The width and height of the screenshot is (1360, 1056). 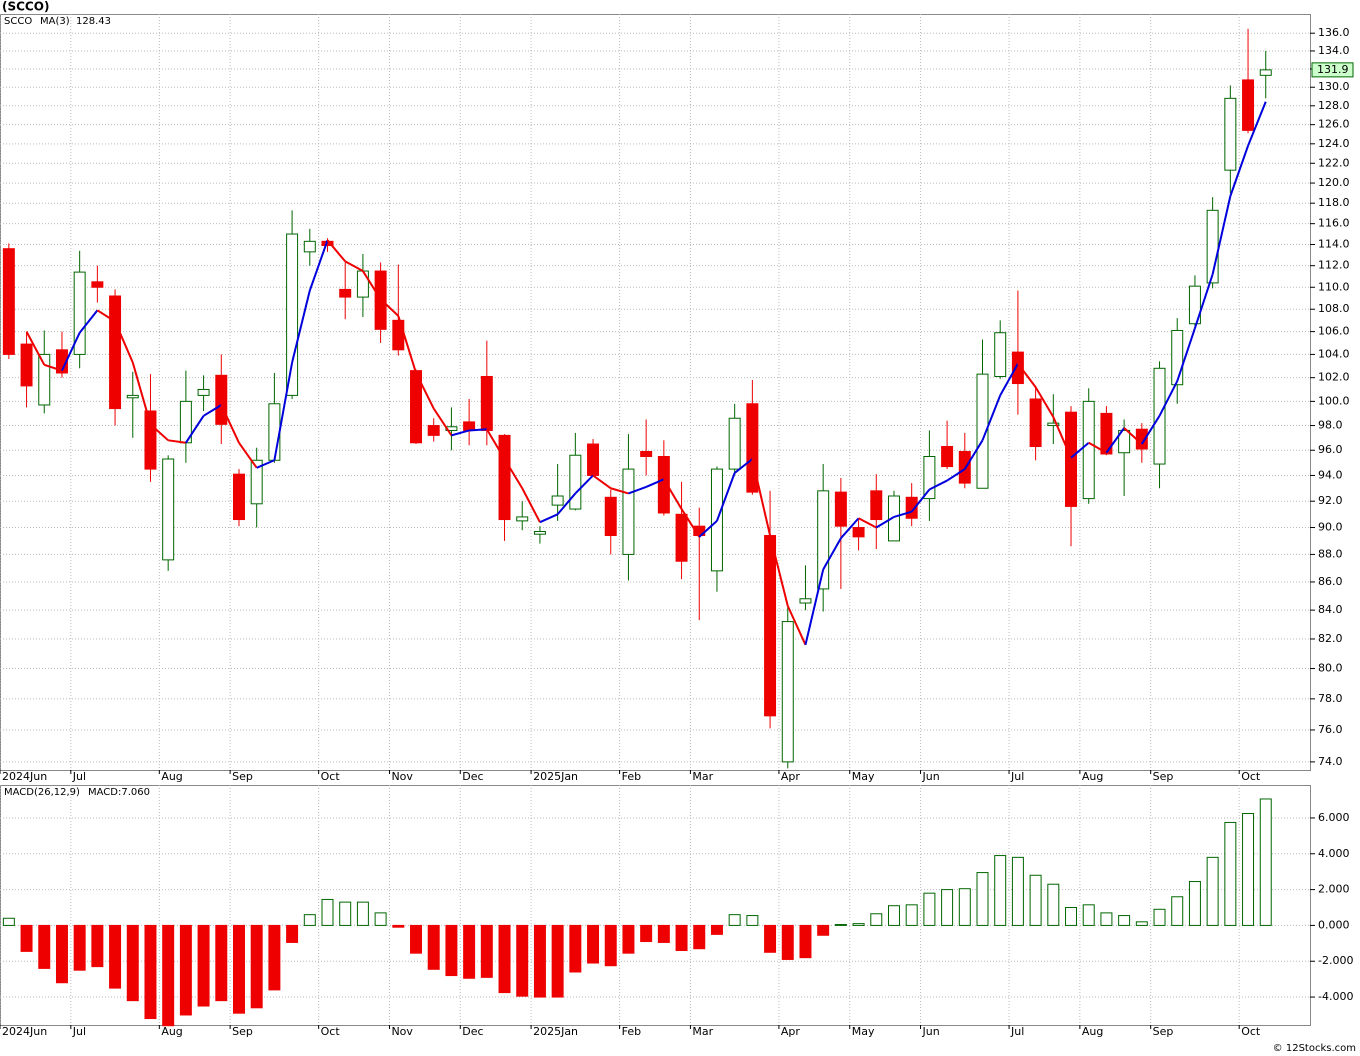 What do you see at coordinates (1330, 527) in the screenshot?
I see `y-tick-label: 90.0` at bounding box center [1330, 527].